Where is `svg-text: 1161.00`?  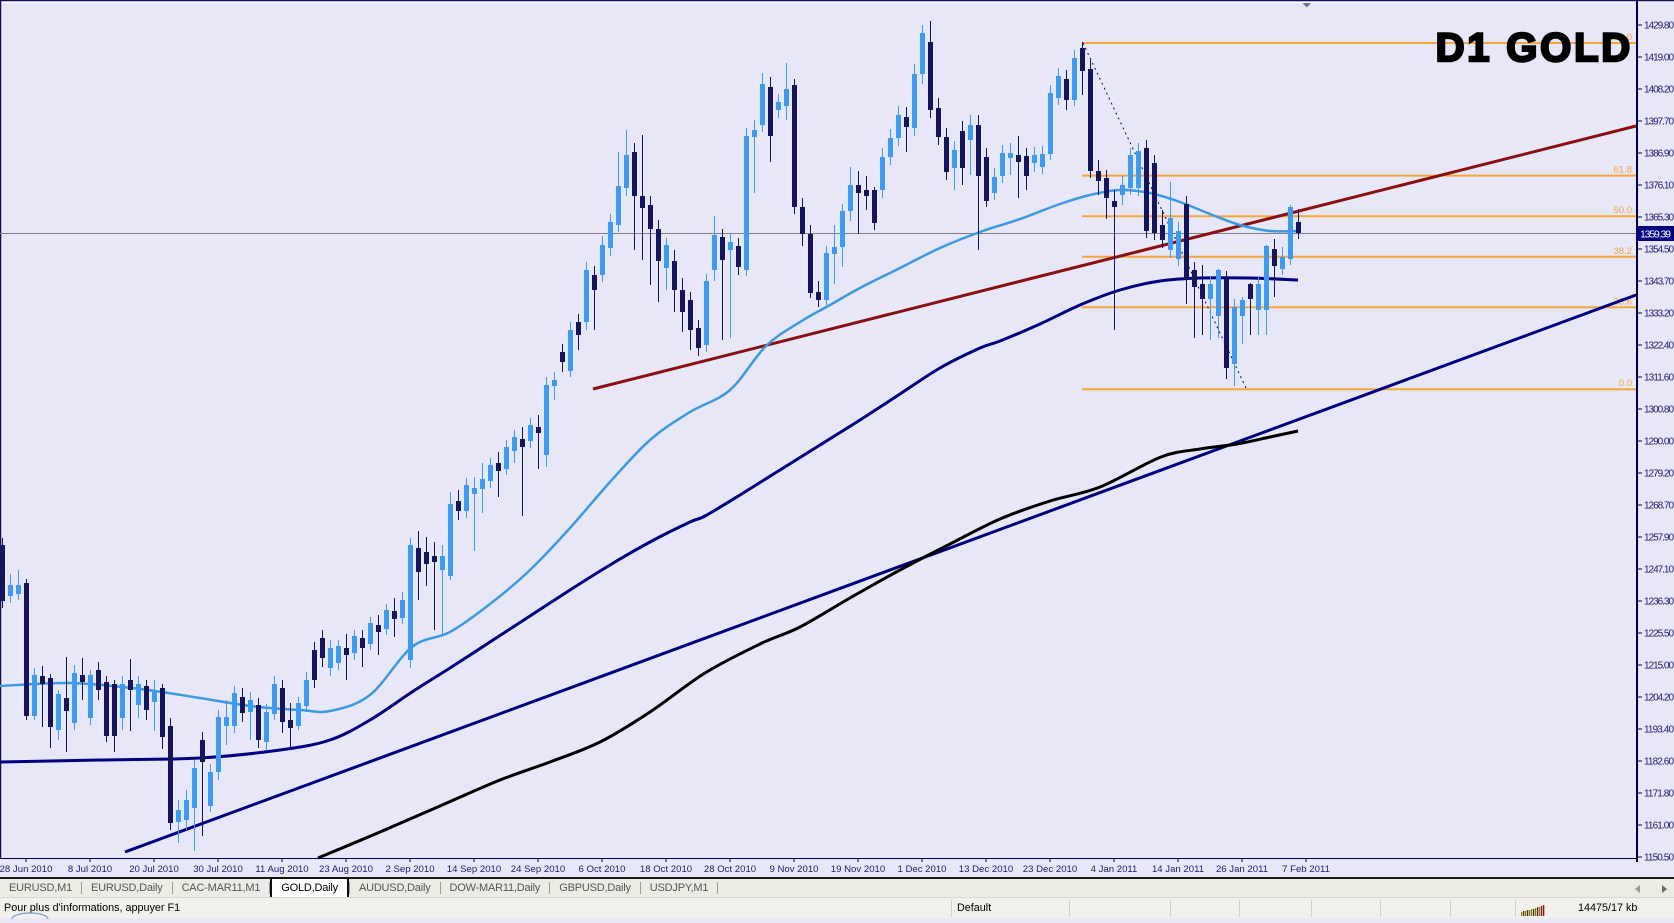 svg-text: 1161.00 is located at coordinates (1659, 826).